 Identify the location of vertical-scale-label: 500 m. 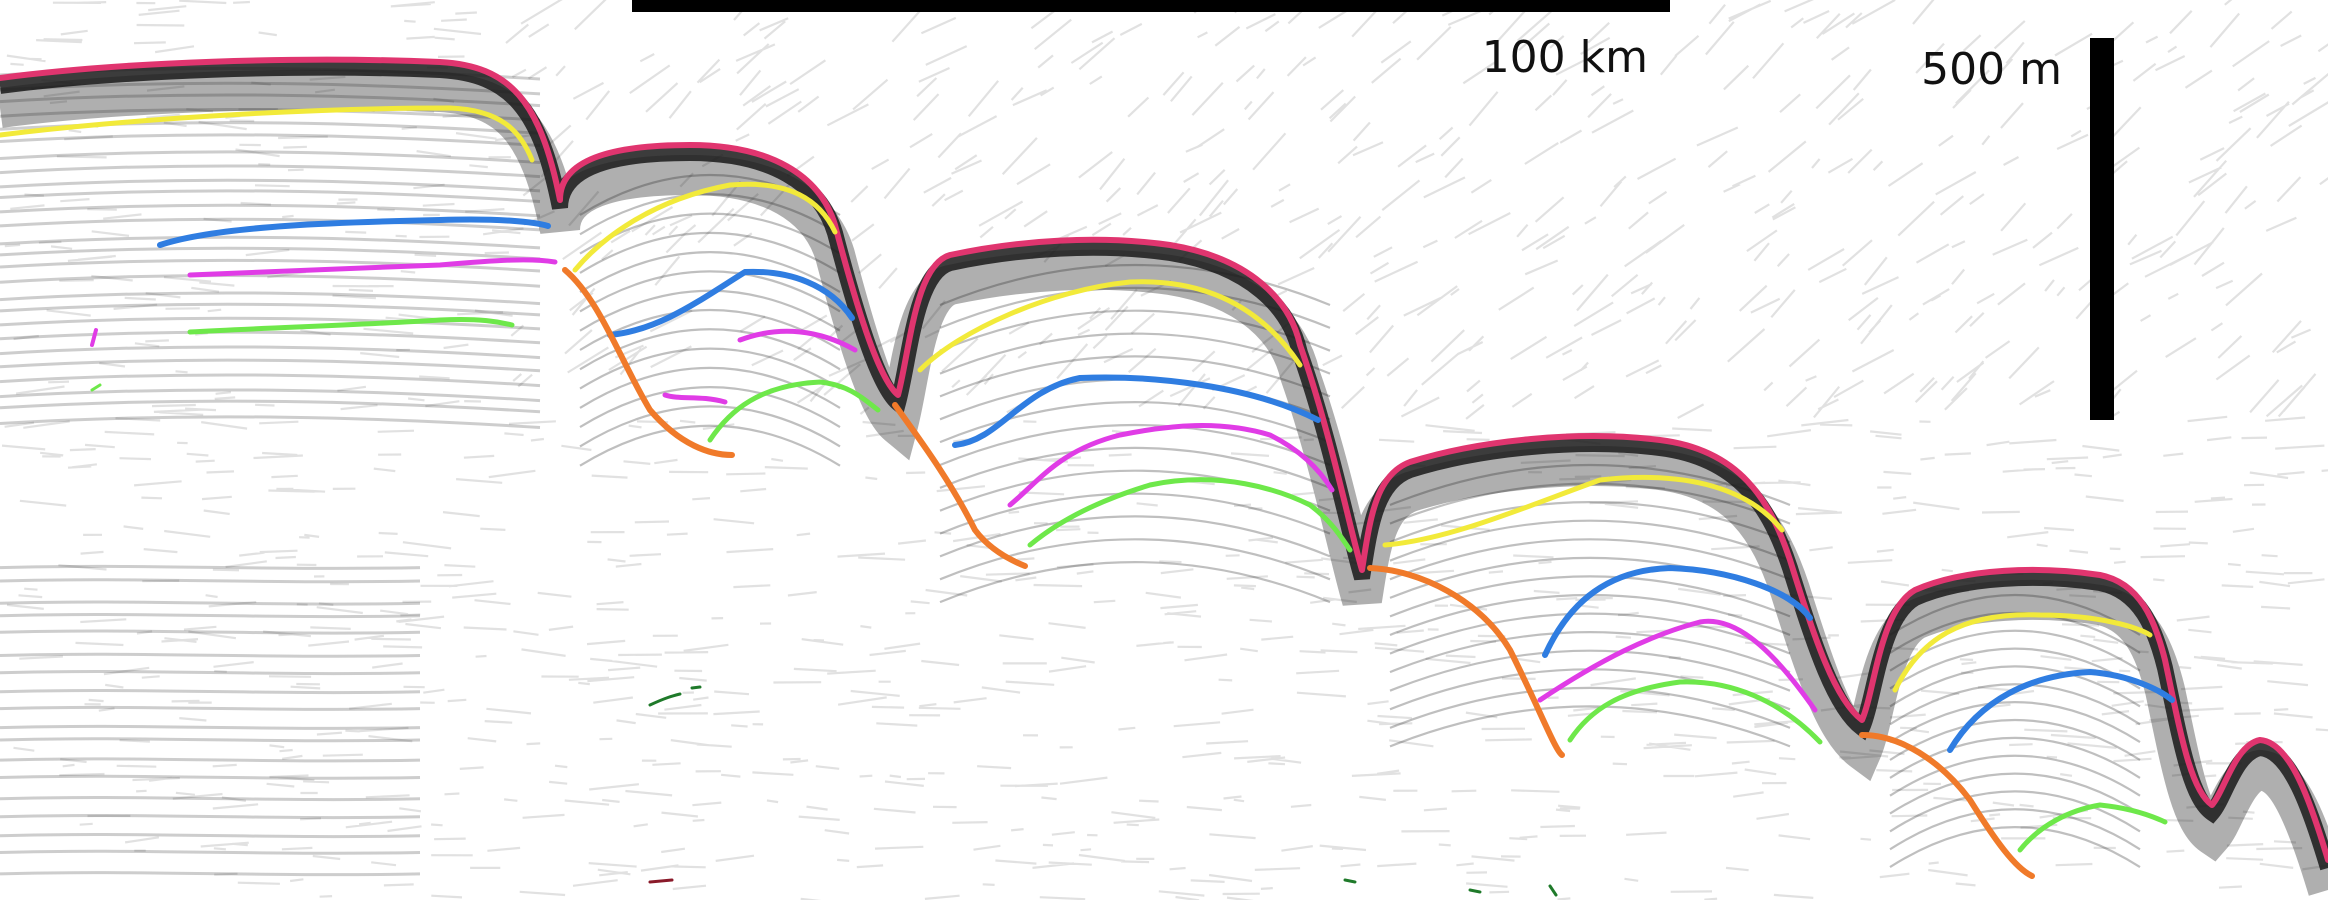
(1991, 69).